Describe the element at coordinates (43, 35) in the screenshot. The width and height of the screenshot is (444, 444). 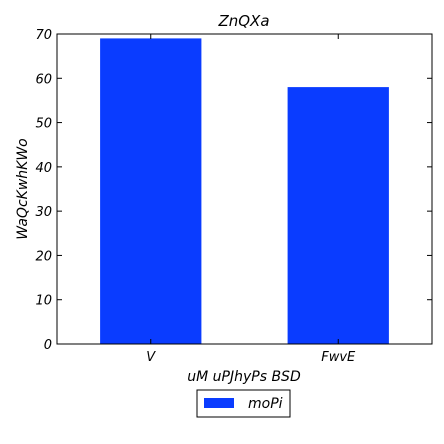
I see `y-tick-label: 70` at that location.